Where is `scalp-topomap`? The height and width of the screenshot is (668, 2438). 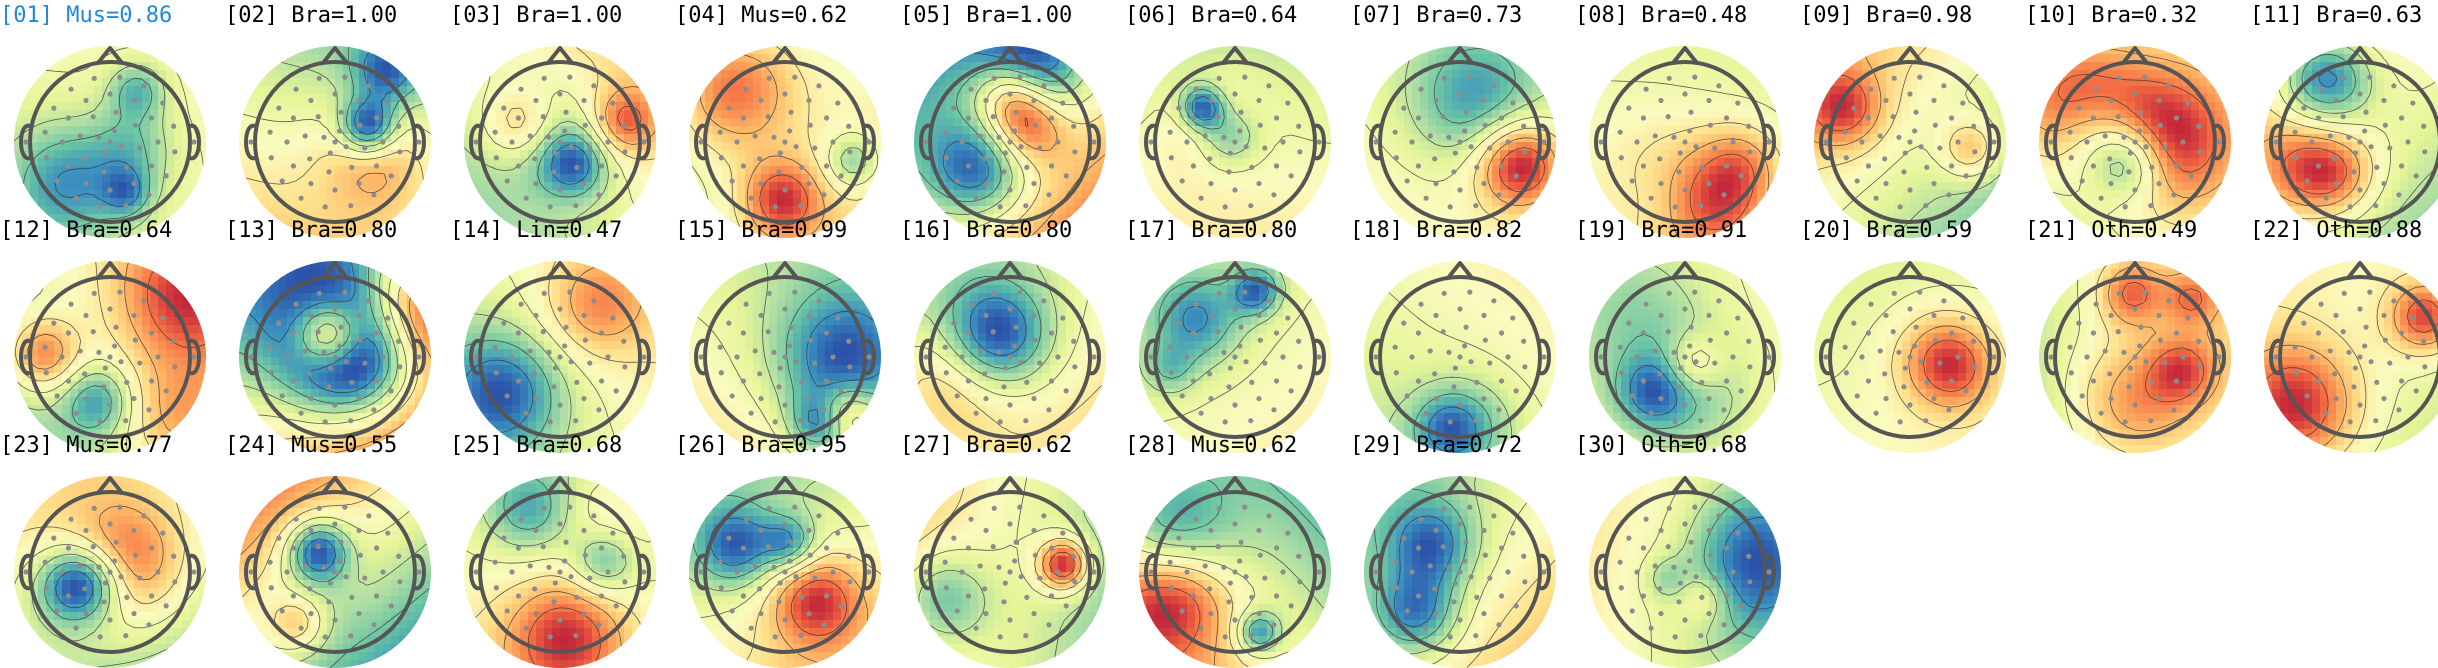 scalp-topomap is located at coordinates (785, 142).